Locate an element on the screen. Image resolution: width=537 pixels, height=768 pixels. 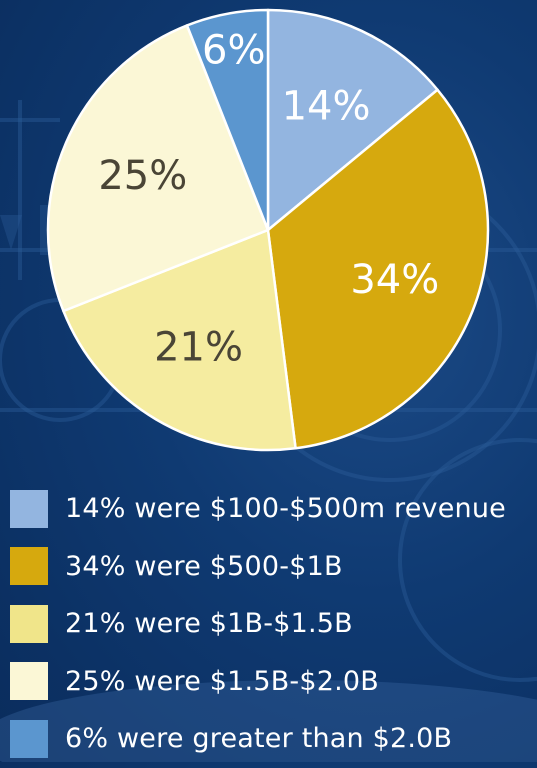
legend-item: 6% were greater than $2.0B is located at coordinates (270, 739).